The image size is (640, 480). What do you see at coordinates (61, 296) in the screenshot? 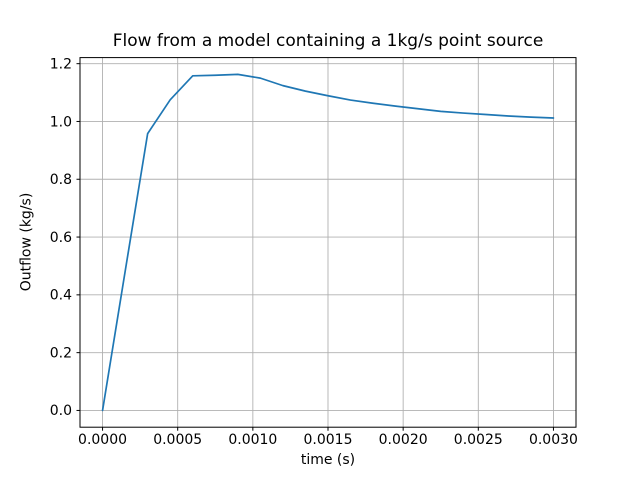
I see `y-tick-label: 0.4` at bounding box center [61, 296].